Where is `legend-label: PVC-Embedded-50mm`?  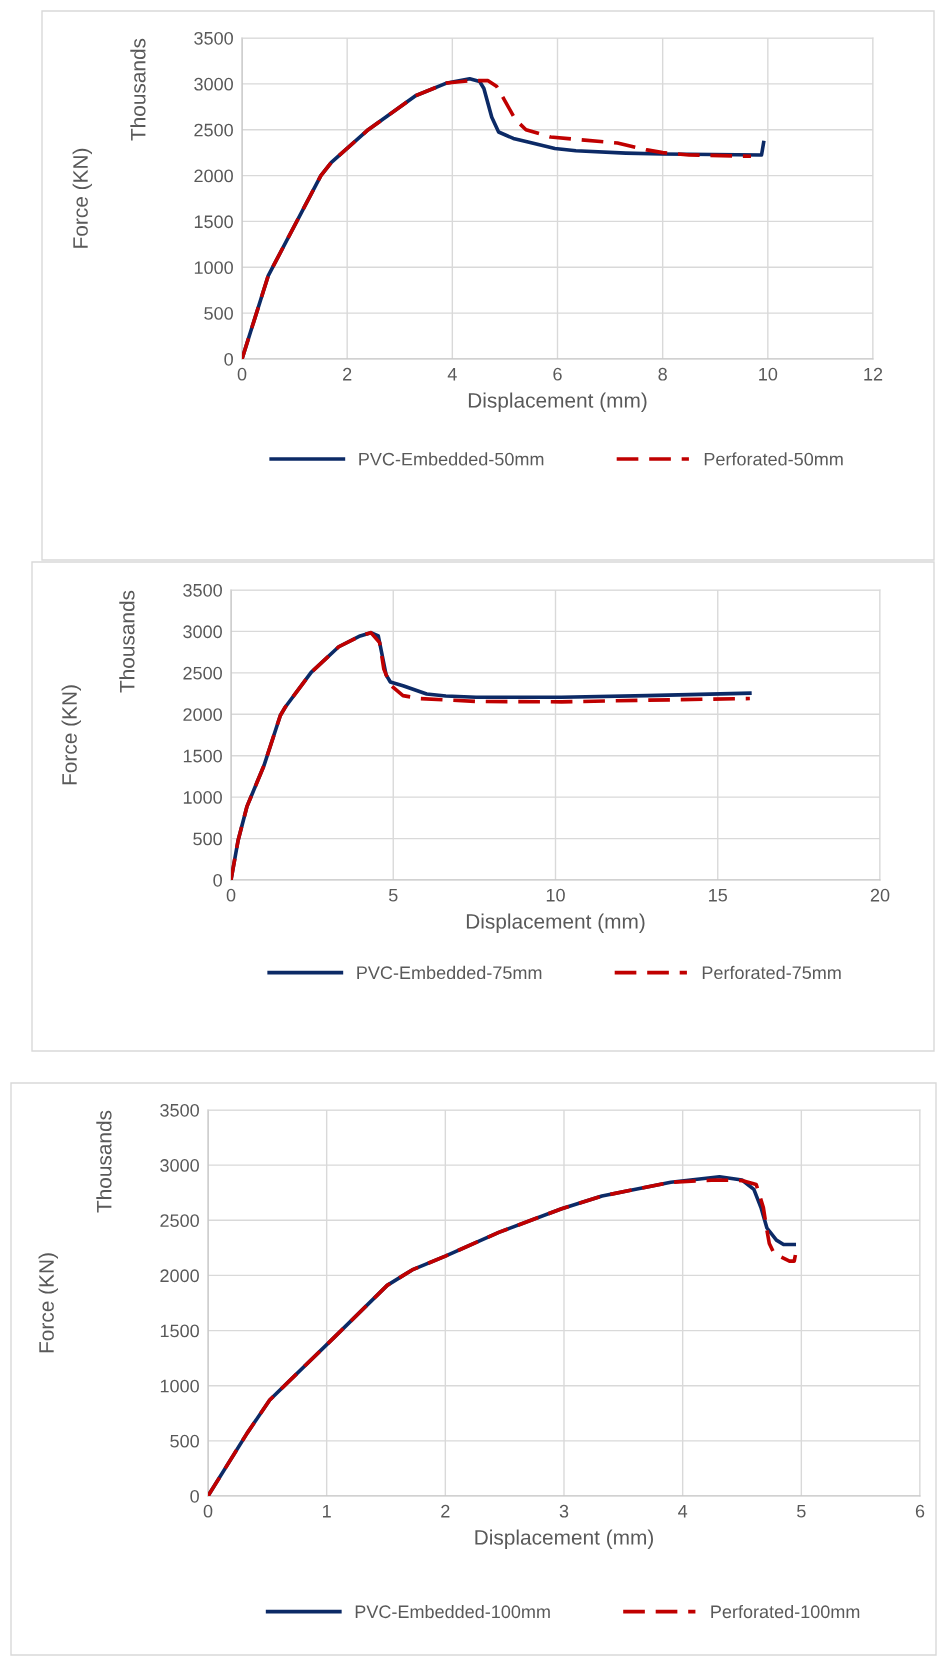
legend-label: PVC-Embedded-50mm is located at coordinates (451, 459).